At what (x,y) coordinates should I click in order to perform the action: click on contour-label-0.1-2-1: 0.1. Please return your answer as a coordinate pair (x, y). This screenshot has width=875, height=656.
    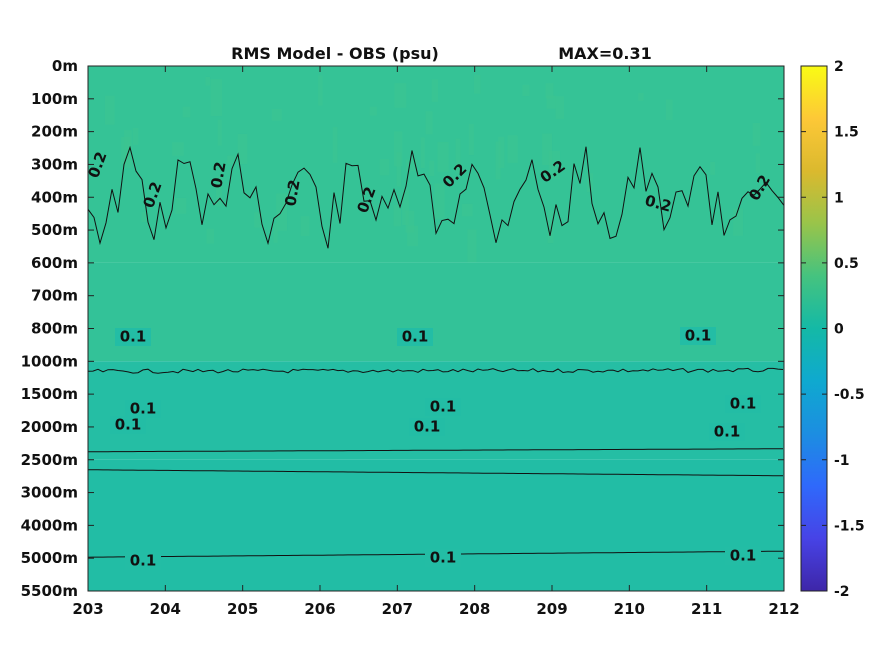
    Looking at the image, I should click on (443, 407).